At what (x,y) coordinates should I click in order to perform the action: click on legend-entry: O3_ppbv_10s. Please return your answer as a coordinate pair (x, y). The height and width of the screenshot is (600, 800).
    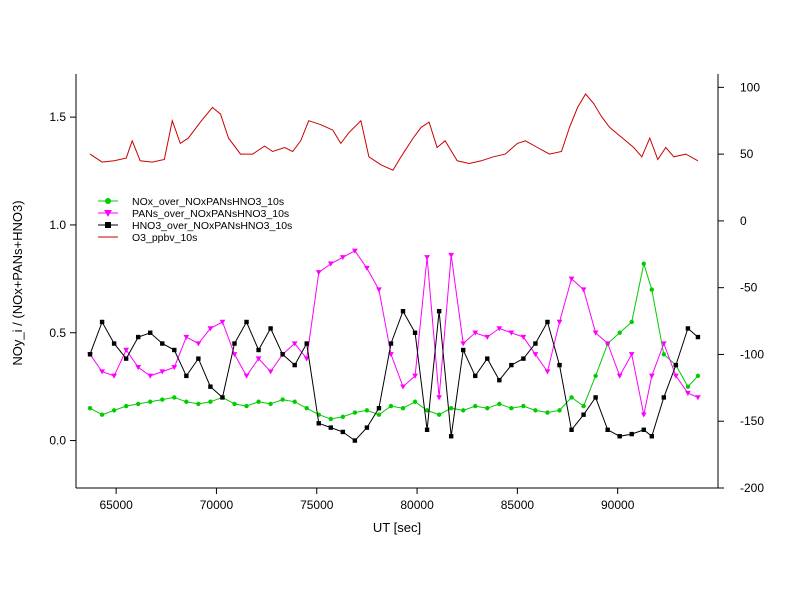
    Looking at the image, I should click on (164, 238).